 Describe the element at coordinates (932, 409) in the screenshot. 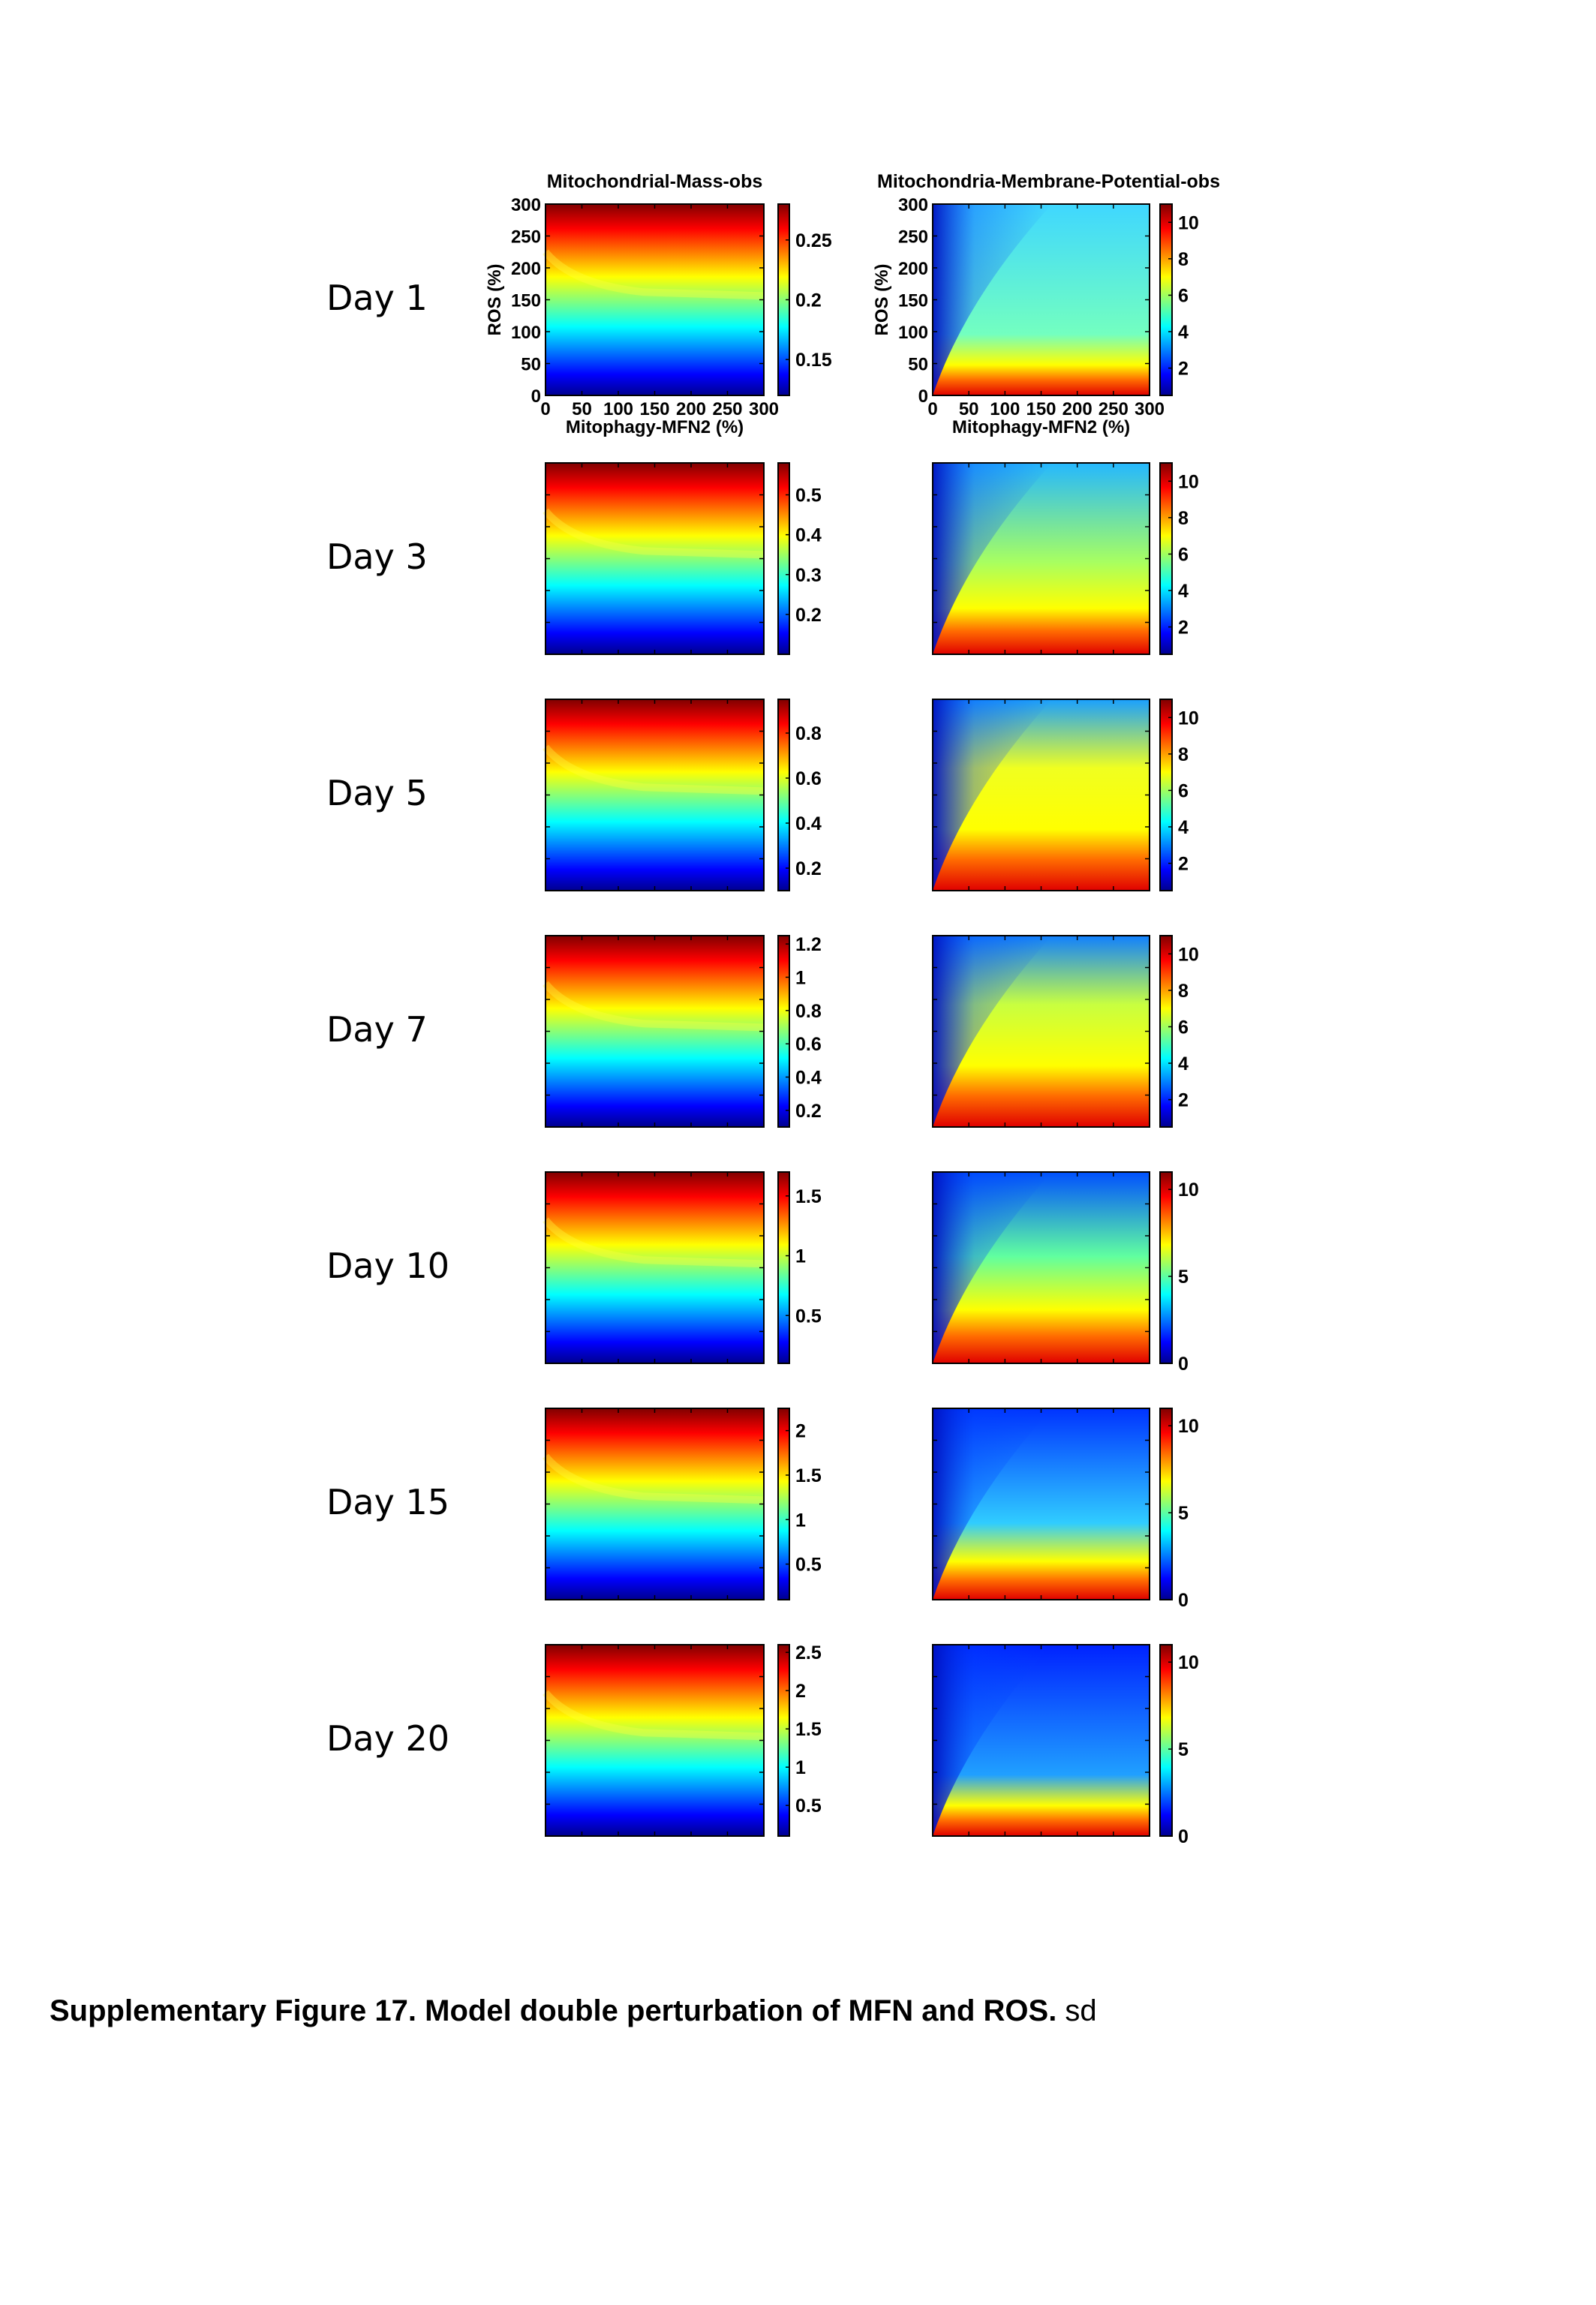

I see `x-tick-label: 0` at that location.